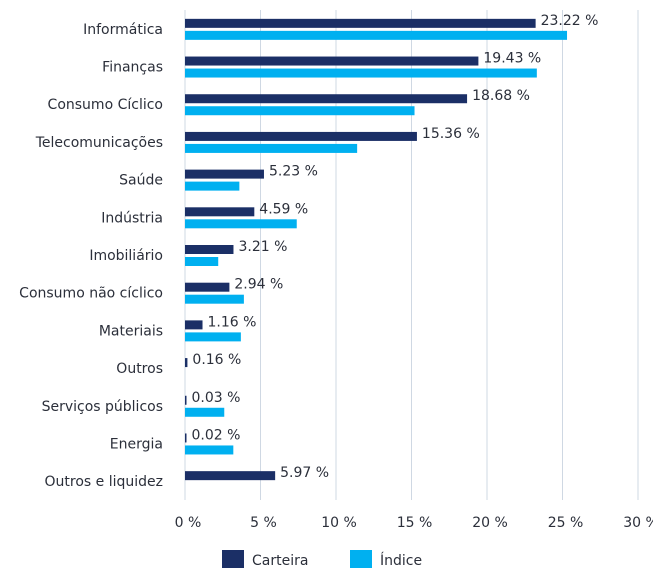 The height and width of the screenshot is (570, 653). Describe the element at coordinates (415, 523) in the screenshot. I see `x-tick-label: 15 %` at that location.